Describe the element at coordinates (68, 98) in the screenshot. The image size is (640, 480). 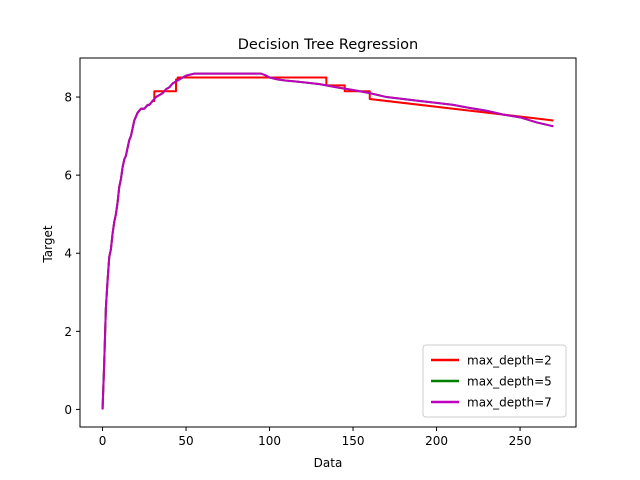
I see `y-tick-label: 8` at that location.